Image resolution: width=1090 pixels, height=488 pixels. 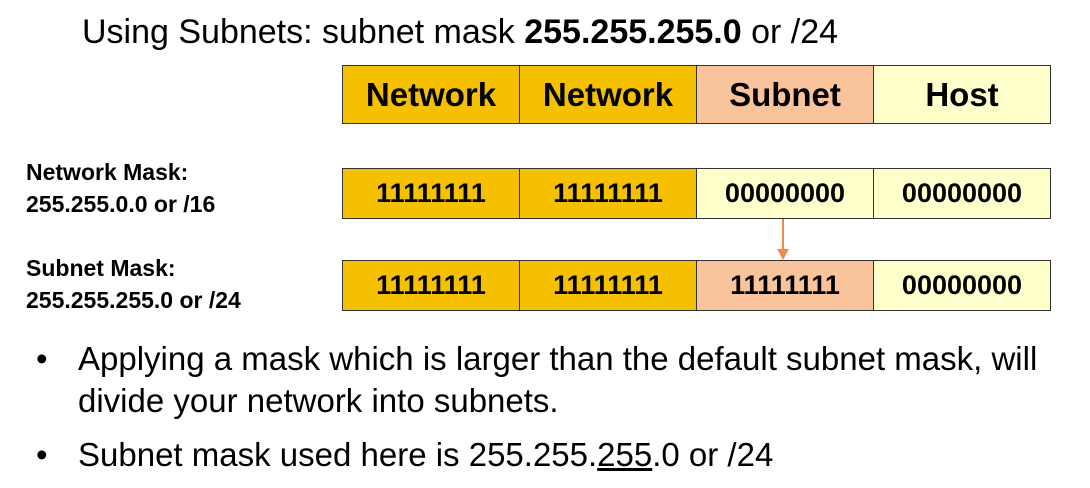 I want to click on arrow-head, so click(x=783, y=254).